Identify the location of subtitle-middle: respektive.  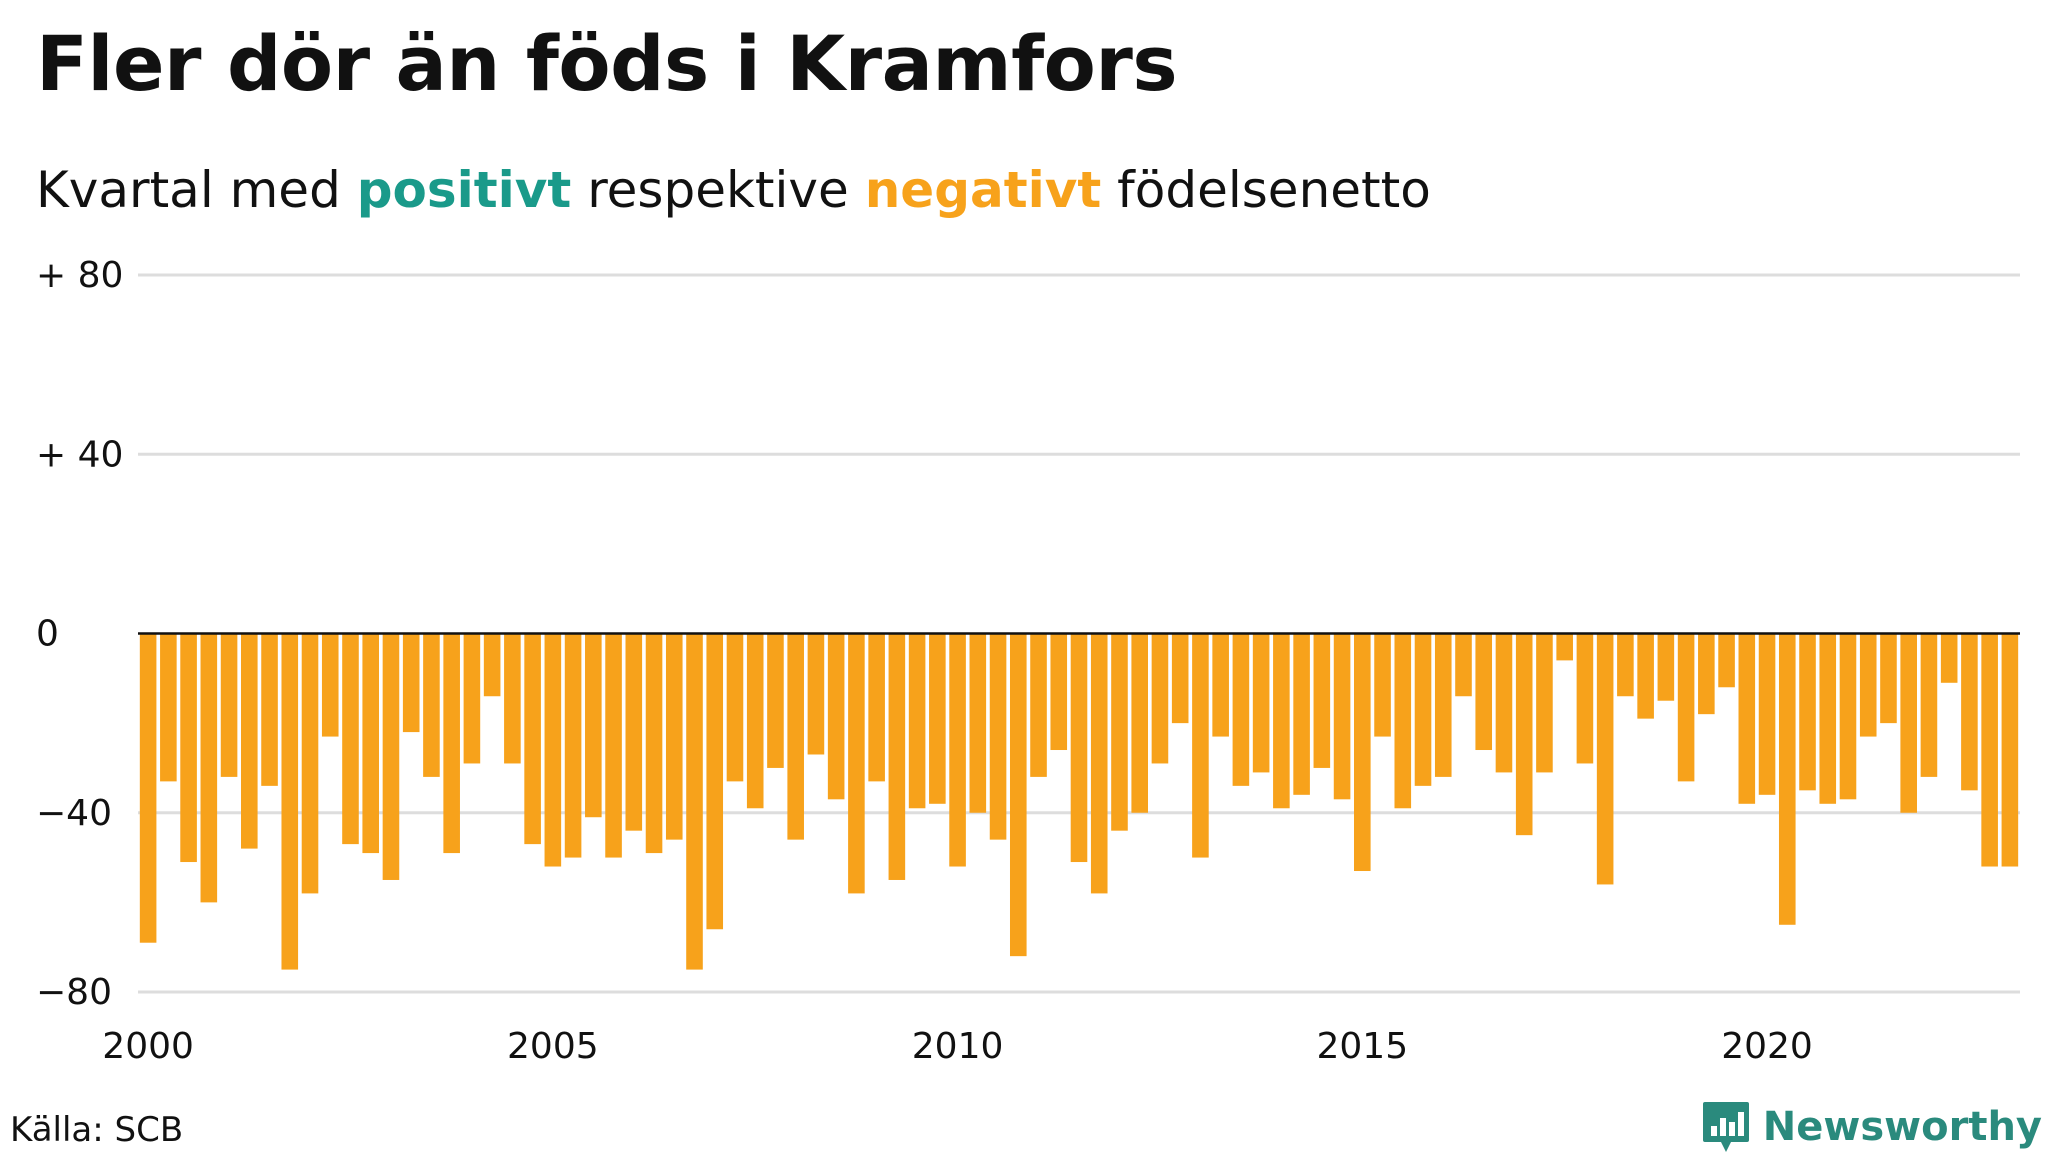
(718, 190).